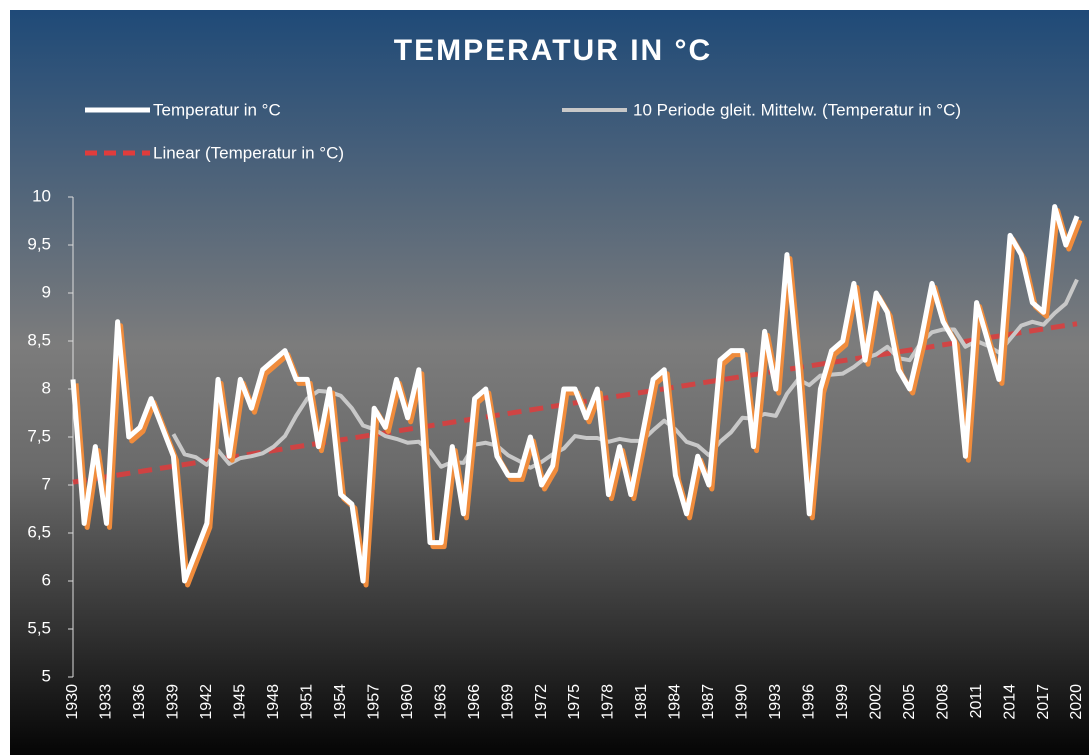 The image size is (1089, 755). Describe the element at coordinates (340, 702) in the screenshot. I see `x-tick-label: 1954` at that location.